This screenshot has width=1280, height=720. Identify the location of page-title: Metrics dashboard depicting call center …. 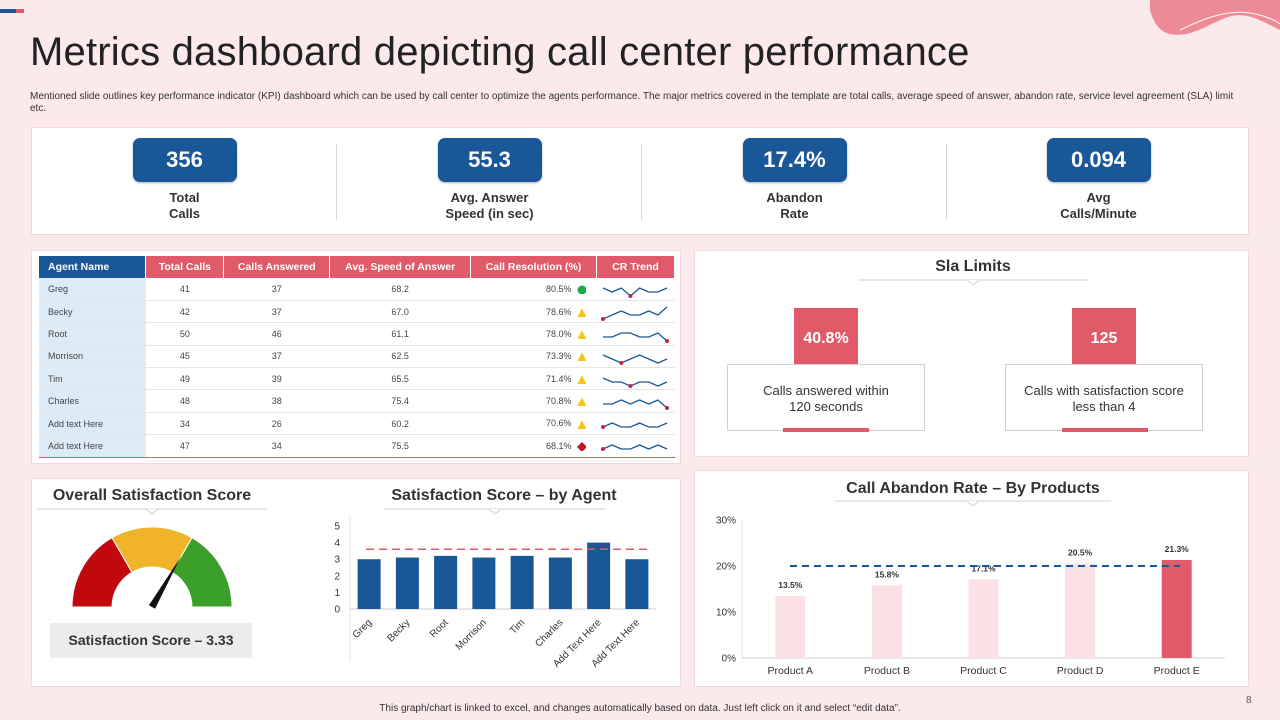
(500, 52).